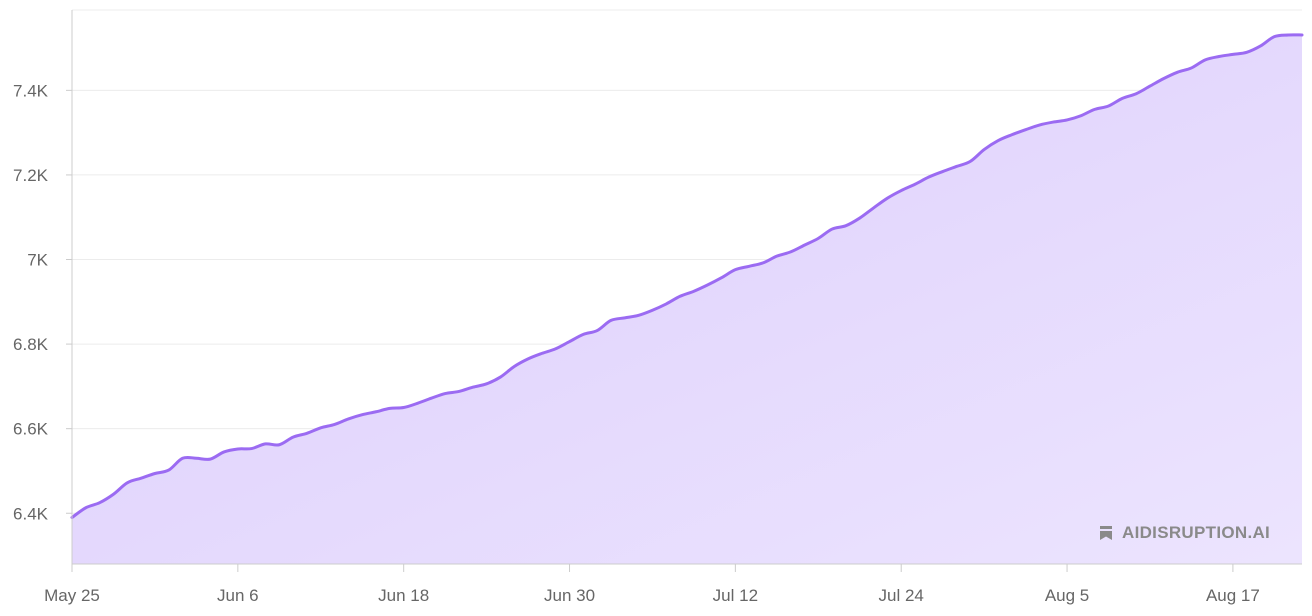 Image resolution: width=1312 pixels, height=616 pixels. Describe the element at coordinates (403, 595) in the screenshot. I see `x-tick-label: Jun 18` at that location.